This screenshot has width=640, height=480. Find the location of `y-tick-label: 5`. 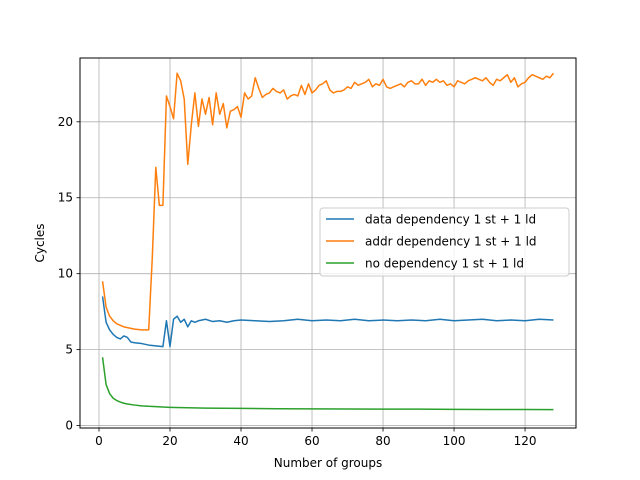

y-tick-label: 5 is located at coordinates (69, 350).